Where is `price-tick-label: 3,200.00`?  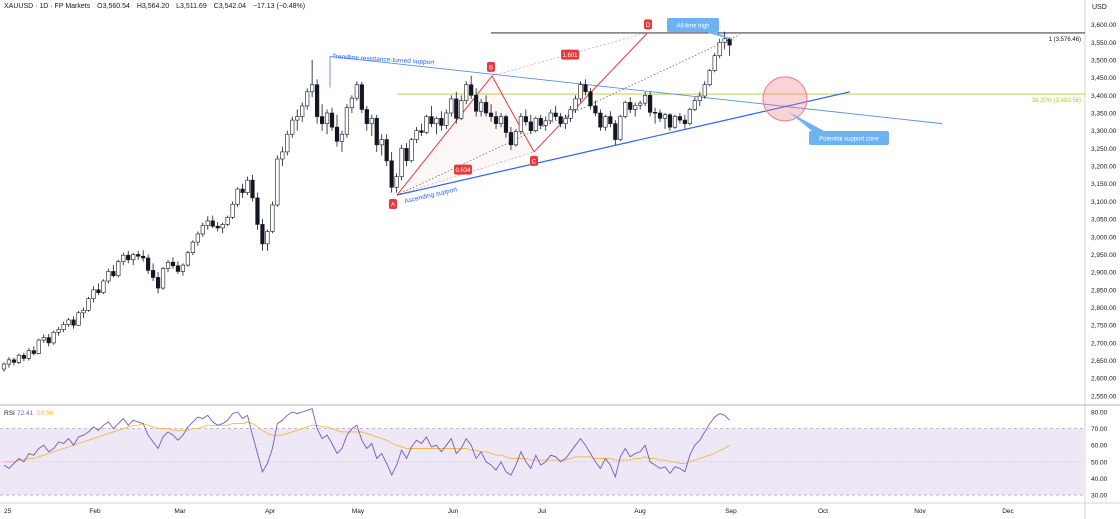
price-tick-label: 3,200.00 is located at coordinates (1104, 167).